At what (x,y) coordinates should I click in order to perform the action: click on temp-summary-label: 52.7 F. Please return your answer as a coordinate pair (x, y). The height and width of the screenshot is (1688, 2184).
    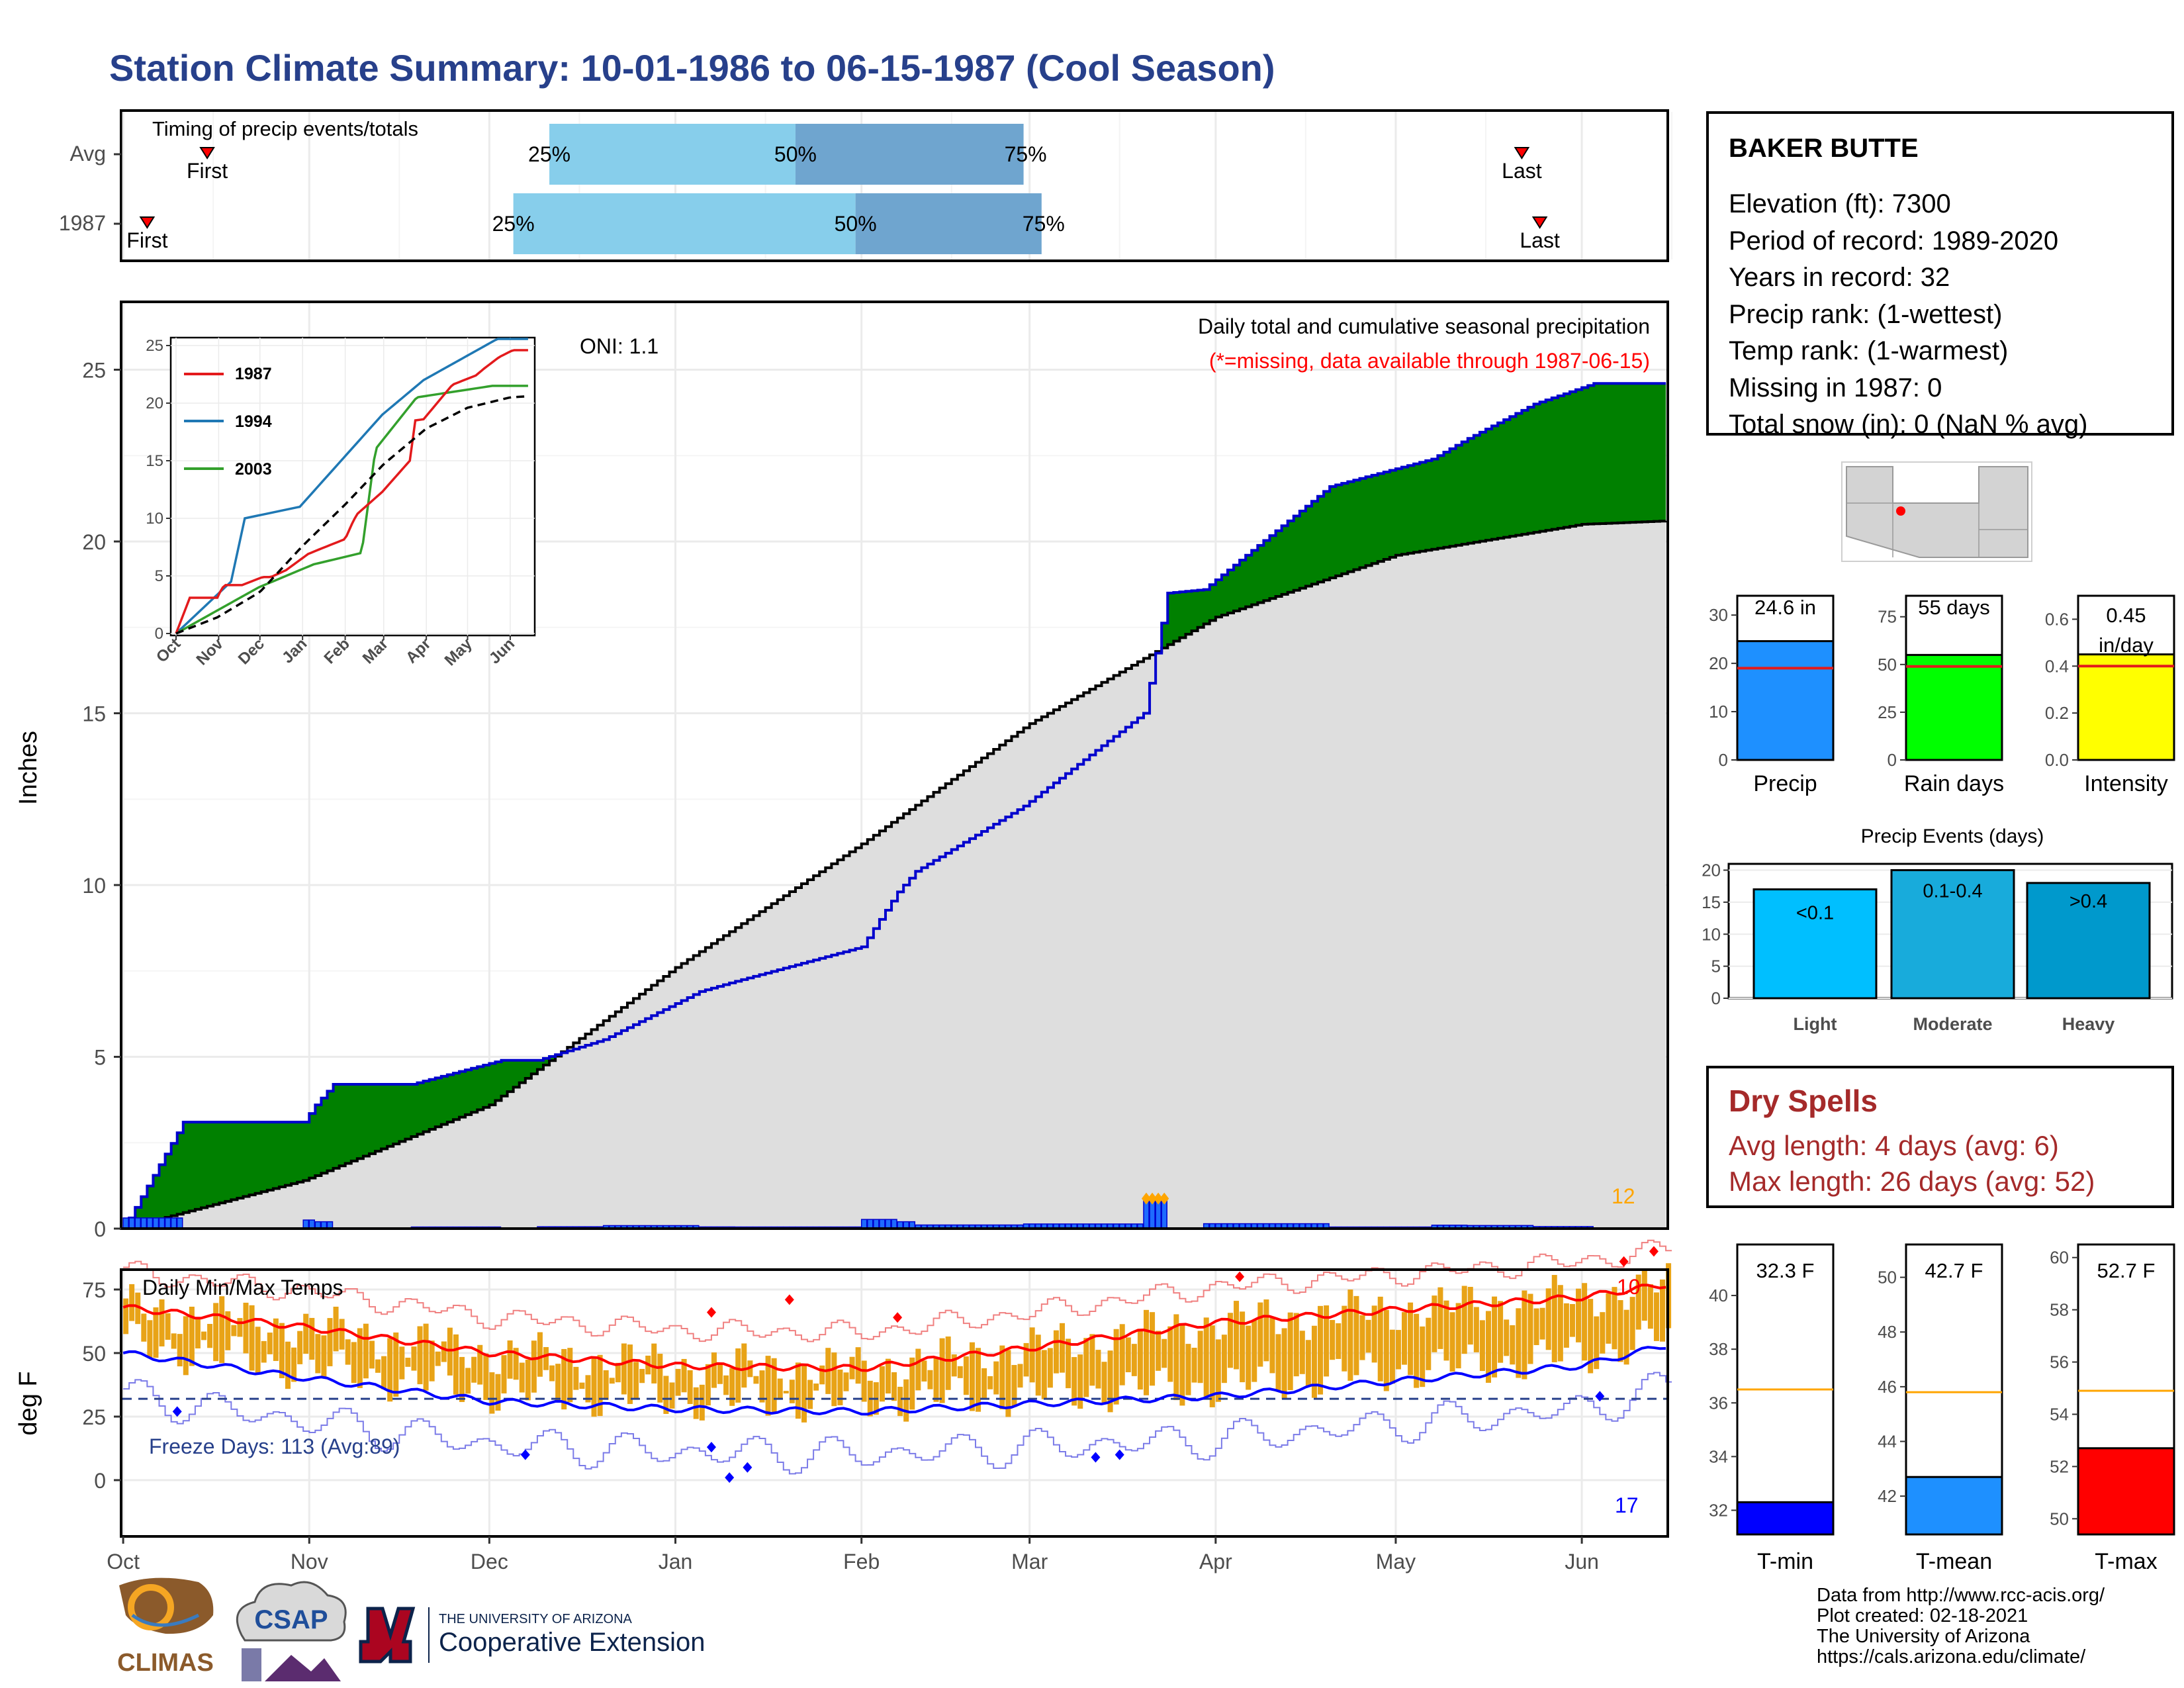
    Looking at the image, I should click on (2126, 1270).